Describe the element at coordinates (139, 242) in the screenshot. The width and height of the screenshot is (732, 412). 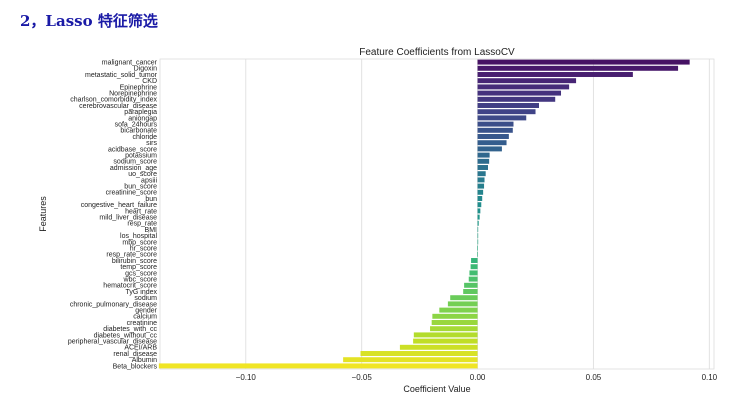
I see `y-tick-label: mbp_score` at that location.